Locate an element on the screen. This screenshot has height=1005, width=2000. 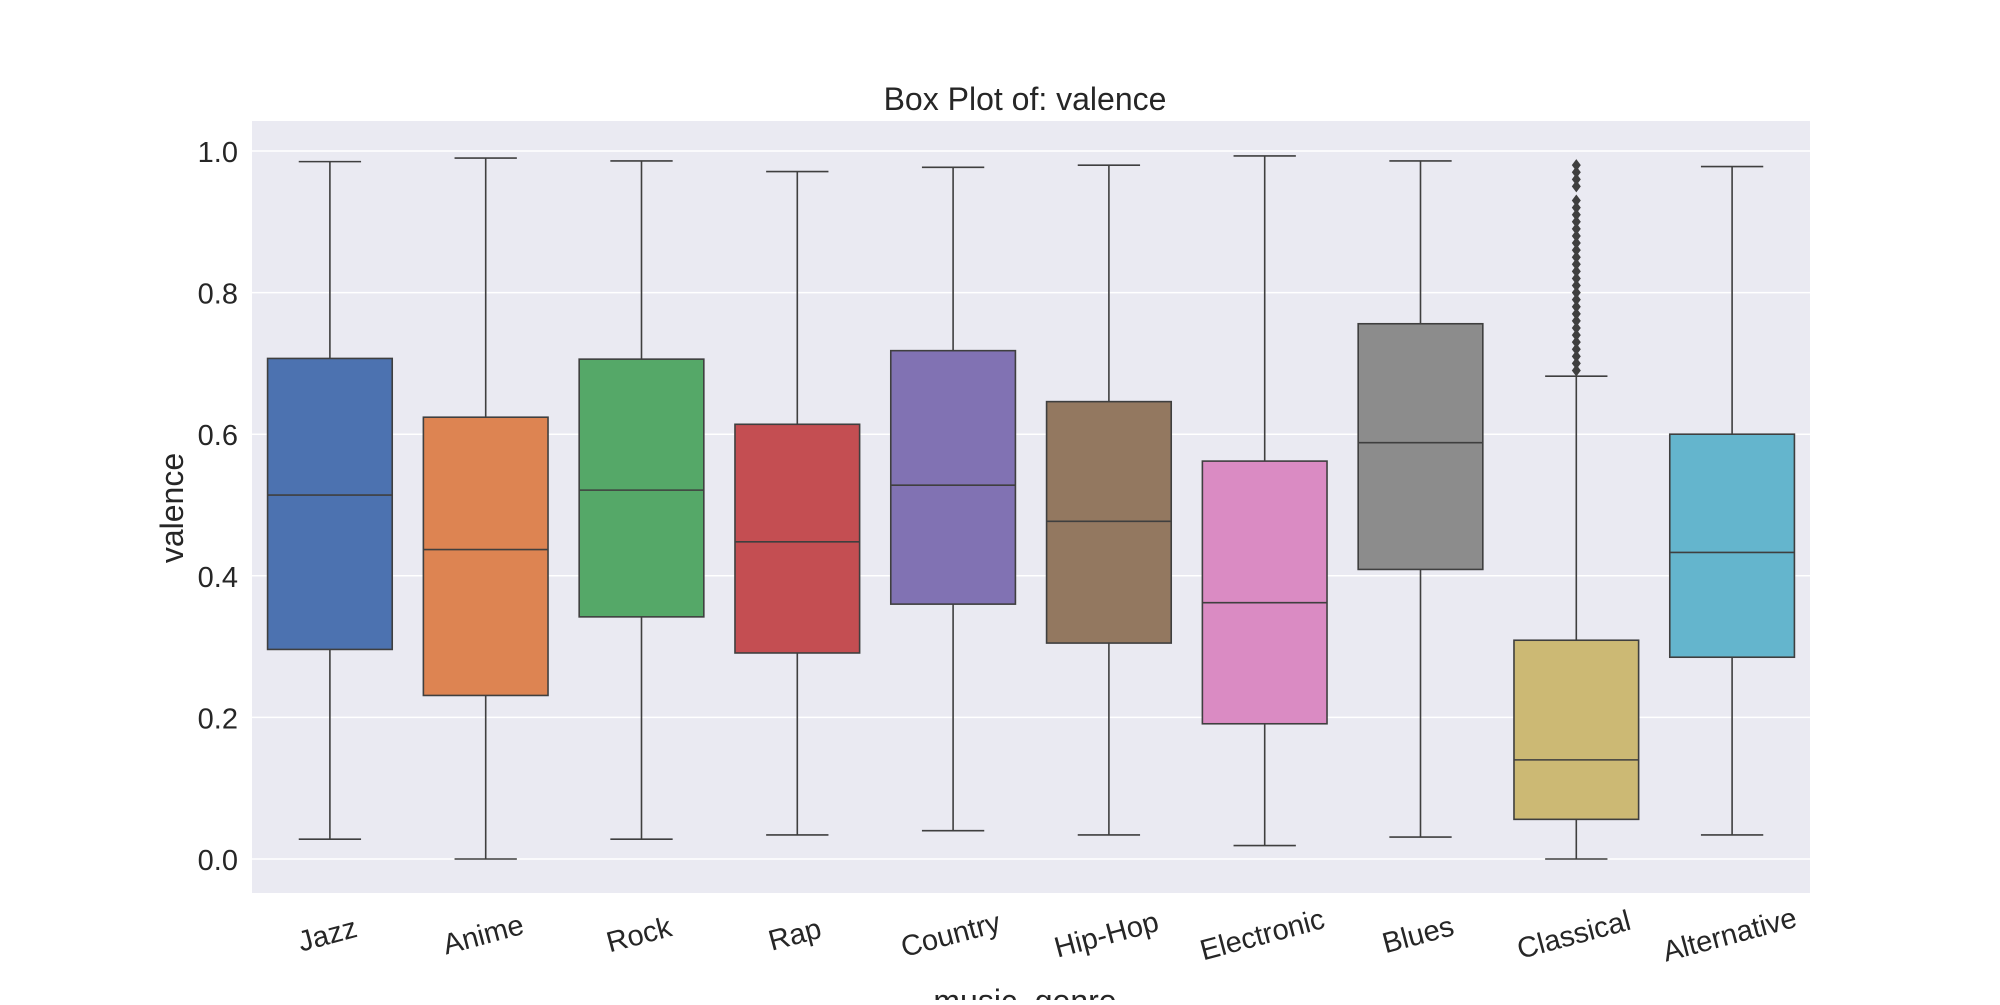
y-tick-label: 0.8 is located at coordinates (218, 295).